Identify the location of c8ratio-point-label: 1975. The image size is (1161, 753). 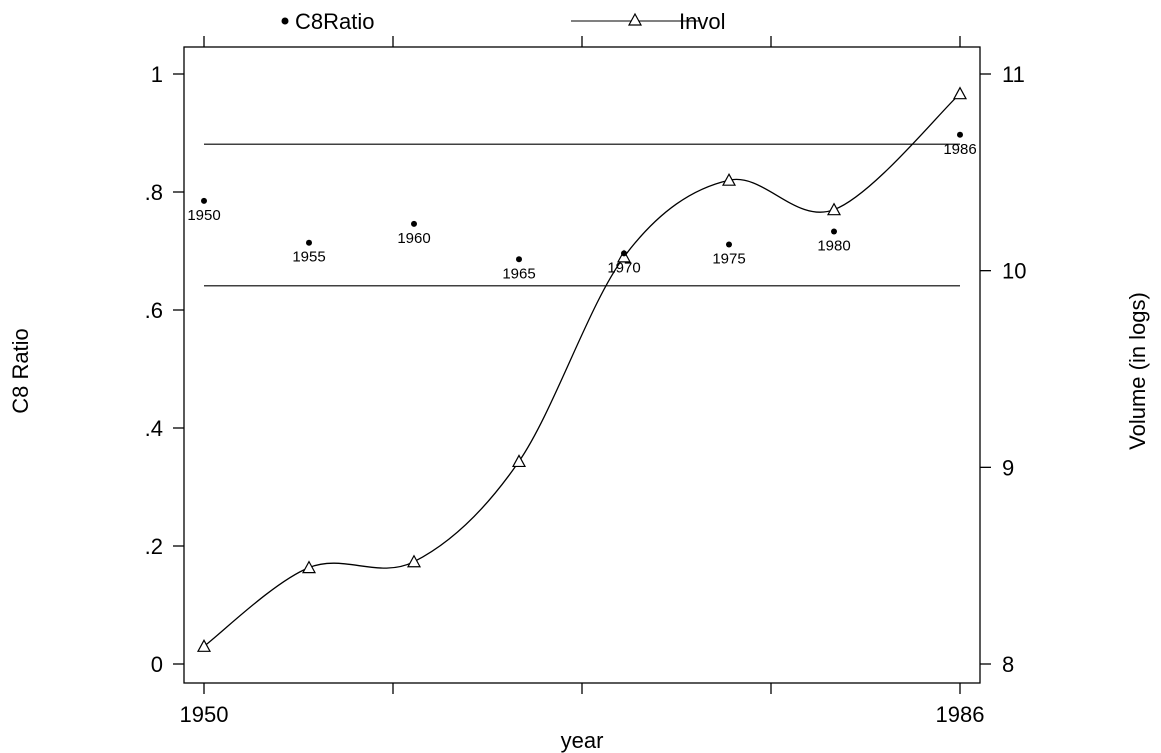
(728, 259).